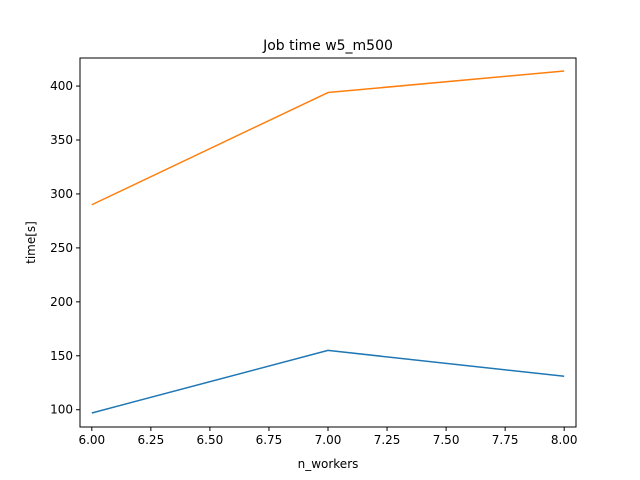  Describe the element at coordinates (61, 140) in the screenshot. I see `y-tick-label: 350` at that location.